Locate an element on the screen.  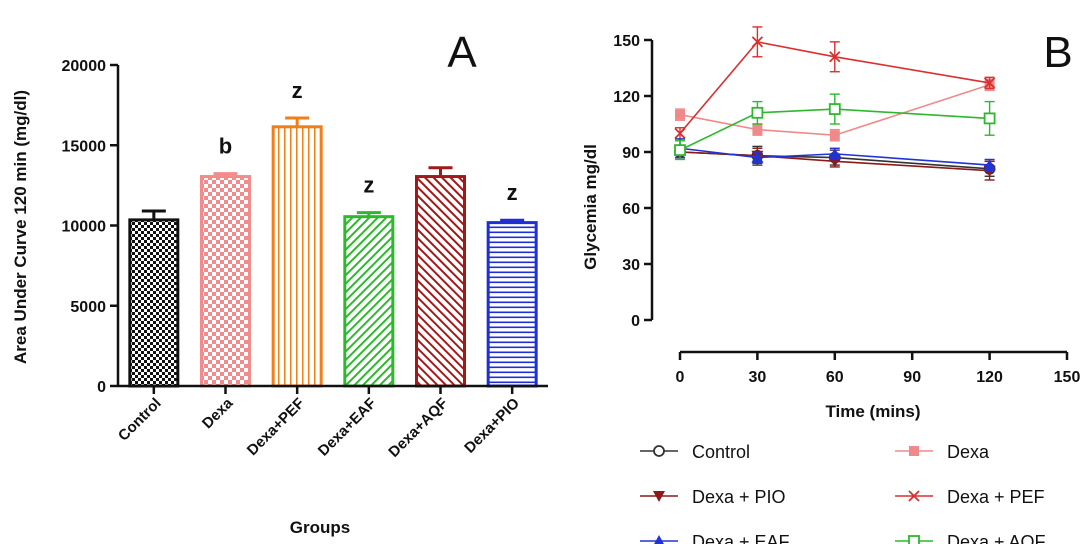
panel-b-x-tick-label: 150 is located at coordinates (1067, 377).